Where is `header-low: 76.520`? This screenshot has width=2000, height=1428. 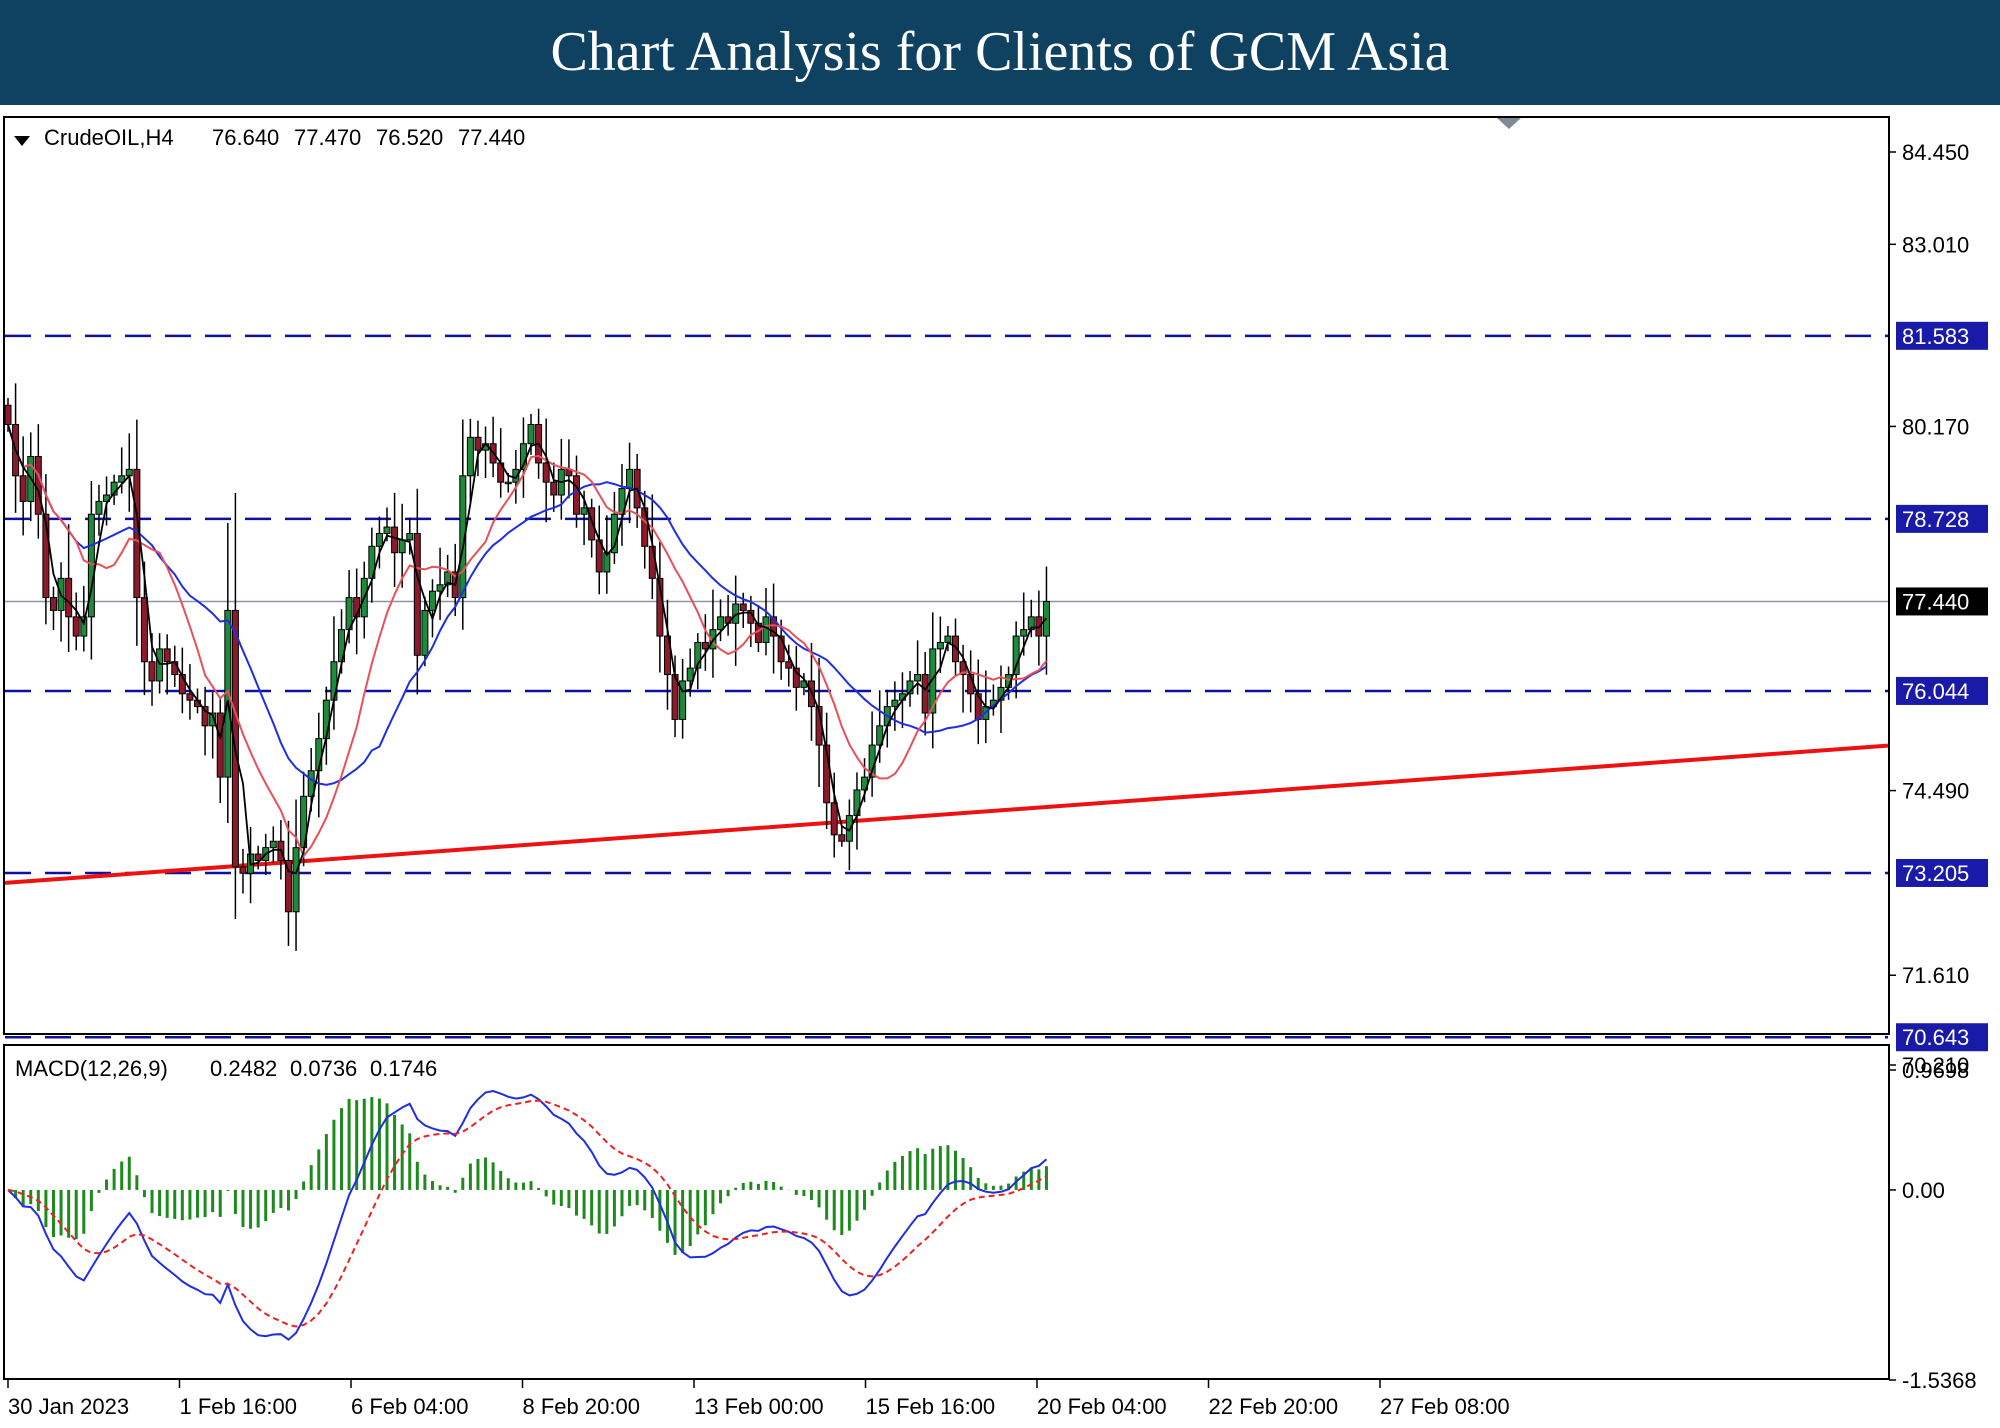 header-low: 76.520 is located at coordinates (409, 137).